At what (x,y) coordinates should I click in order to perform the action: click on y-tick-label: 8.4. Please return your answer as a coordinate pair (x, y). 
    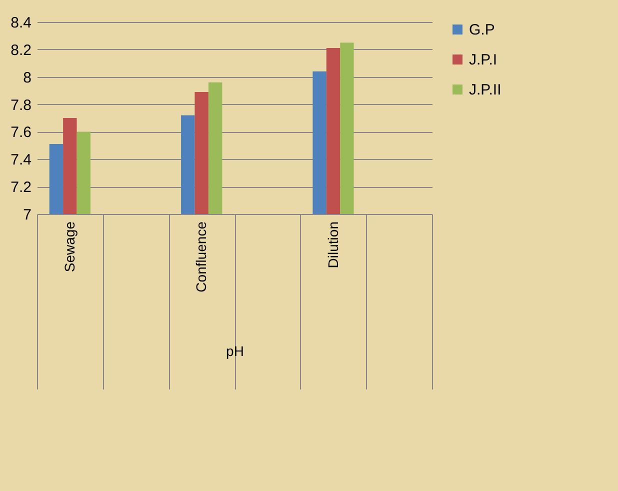
    Looking at the image, I should click on (21, 23).